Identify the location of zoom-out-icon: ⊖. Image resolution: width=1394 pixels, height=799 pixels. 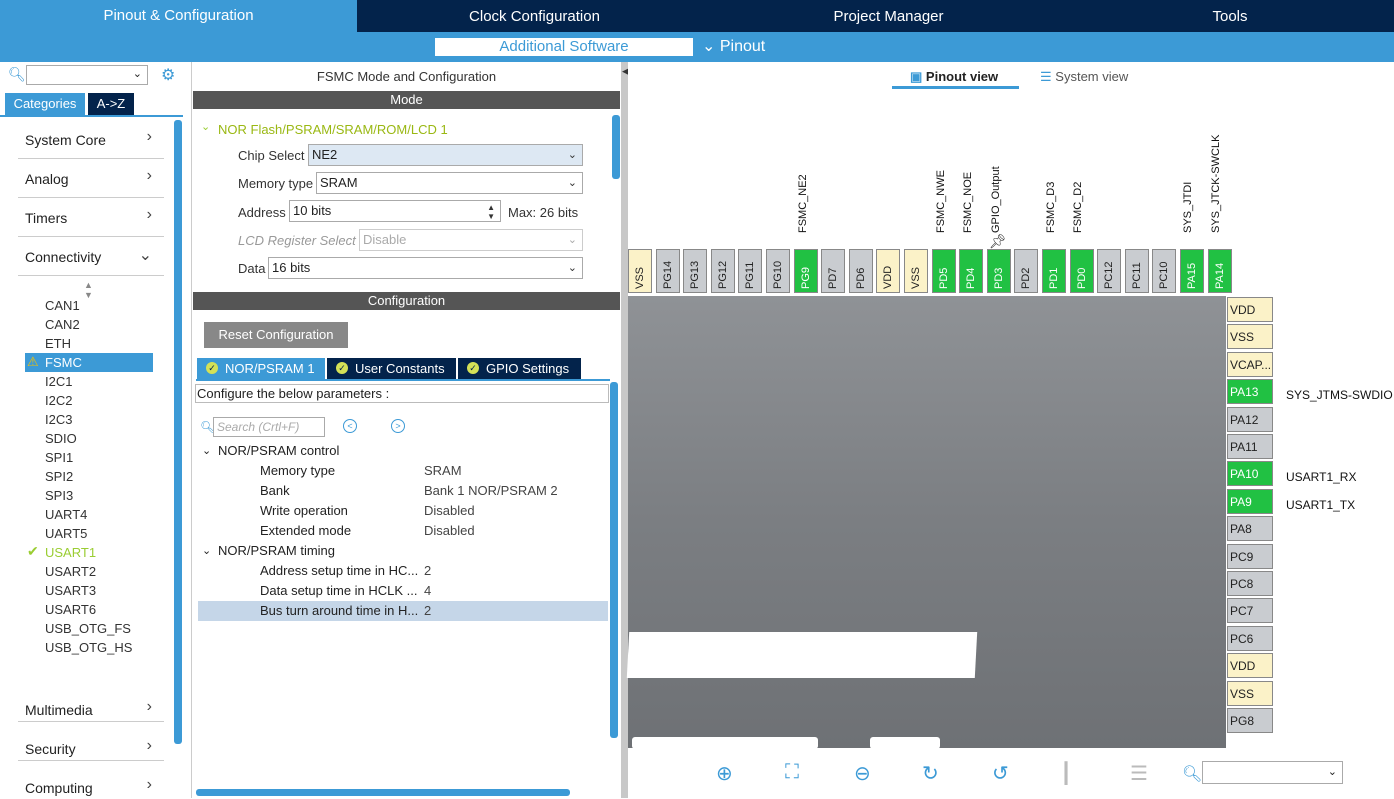
(862, 774).